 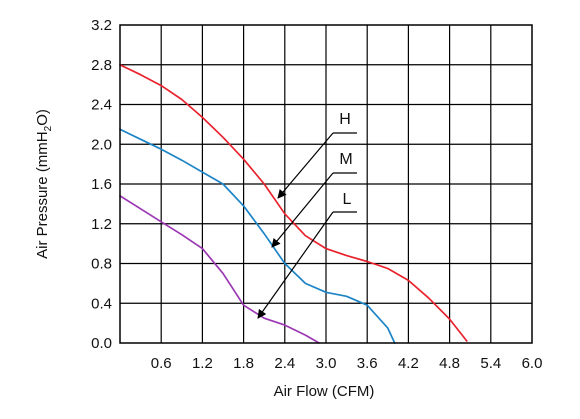 What do you see at coordinates (44, 184) in the screenshot?
I see `y-axis-title: Air Pressure (mmH2O)` at bounding box center [44, 184].